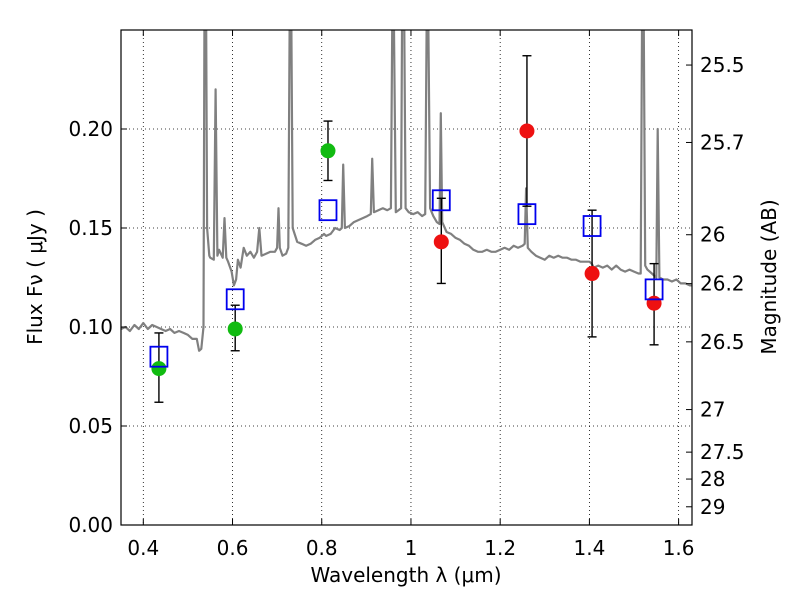 The height and width of the screenshot is (600, 800). What do you see at coordinates (90, 327) in the screenshot?
I see `y-tick-label: 0.10` at bounding box center [90, 327].